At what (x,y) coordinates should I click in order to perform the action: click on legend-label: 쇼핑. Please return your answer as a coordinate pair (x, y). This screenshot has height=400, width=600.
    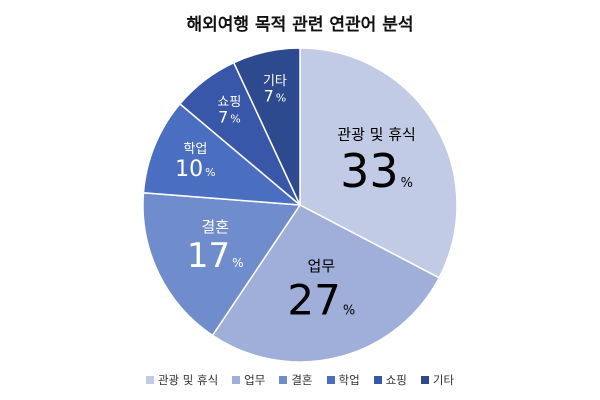
    Looking at the image, I should click on (396, 380).